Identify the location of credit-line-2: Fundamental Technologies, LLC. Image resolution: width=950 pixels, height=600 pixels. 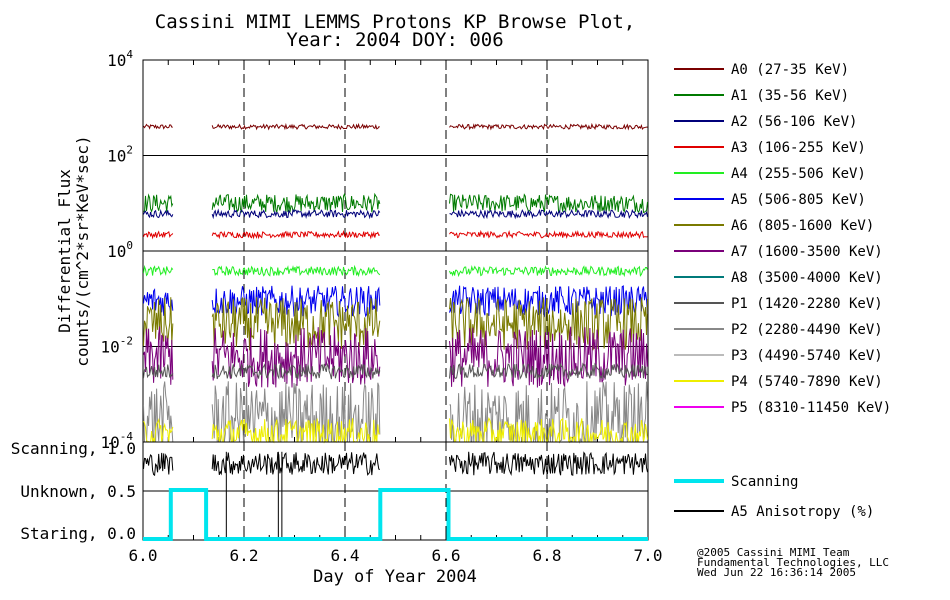
(793, 562).